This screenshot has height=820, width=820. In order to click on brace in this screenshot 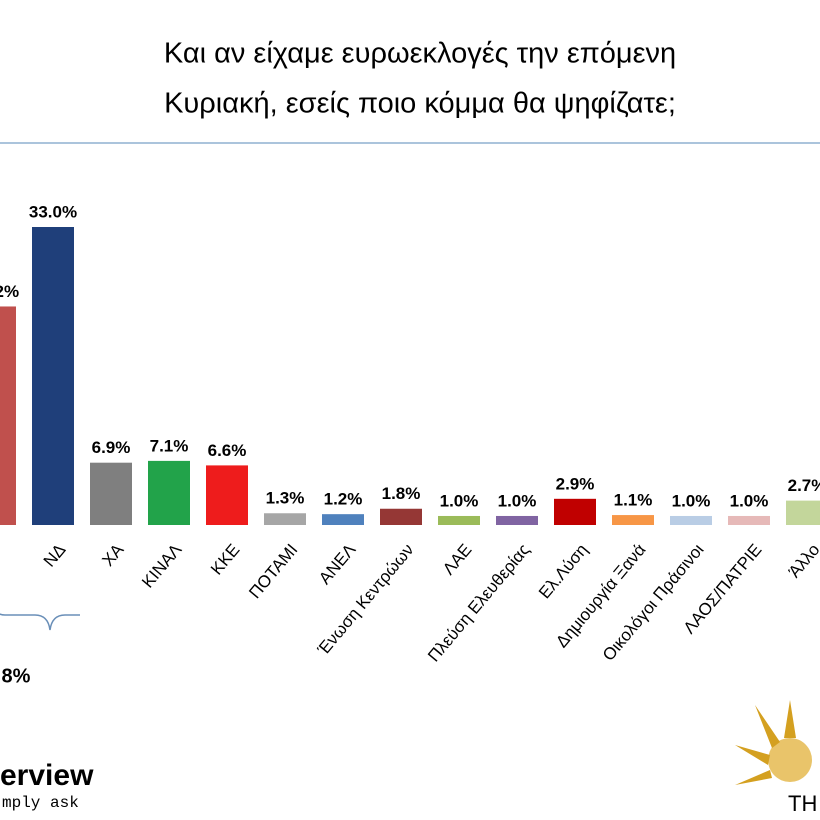, I will do `click(40, 622)`.